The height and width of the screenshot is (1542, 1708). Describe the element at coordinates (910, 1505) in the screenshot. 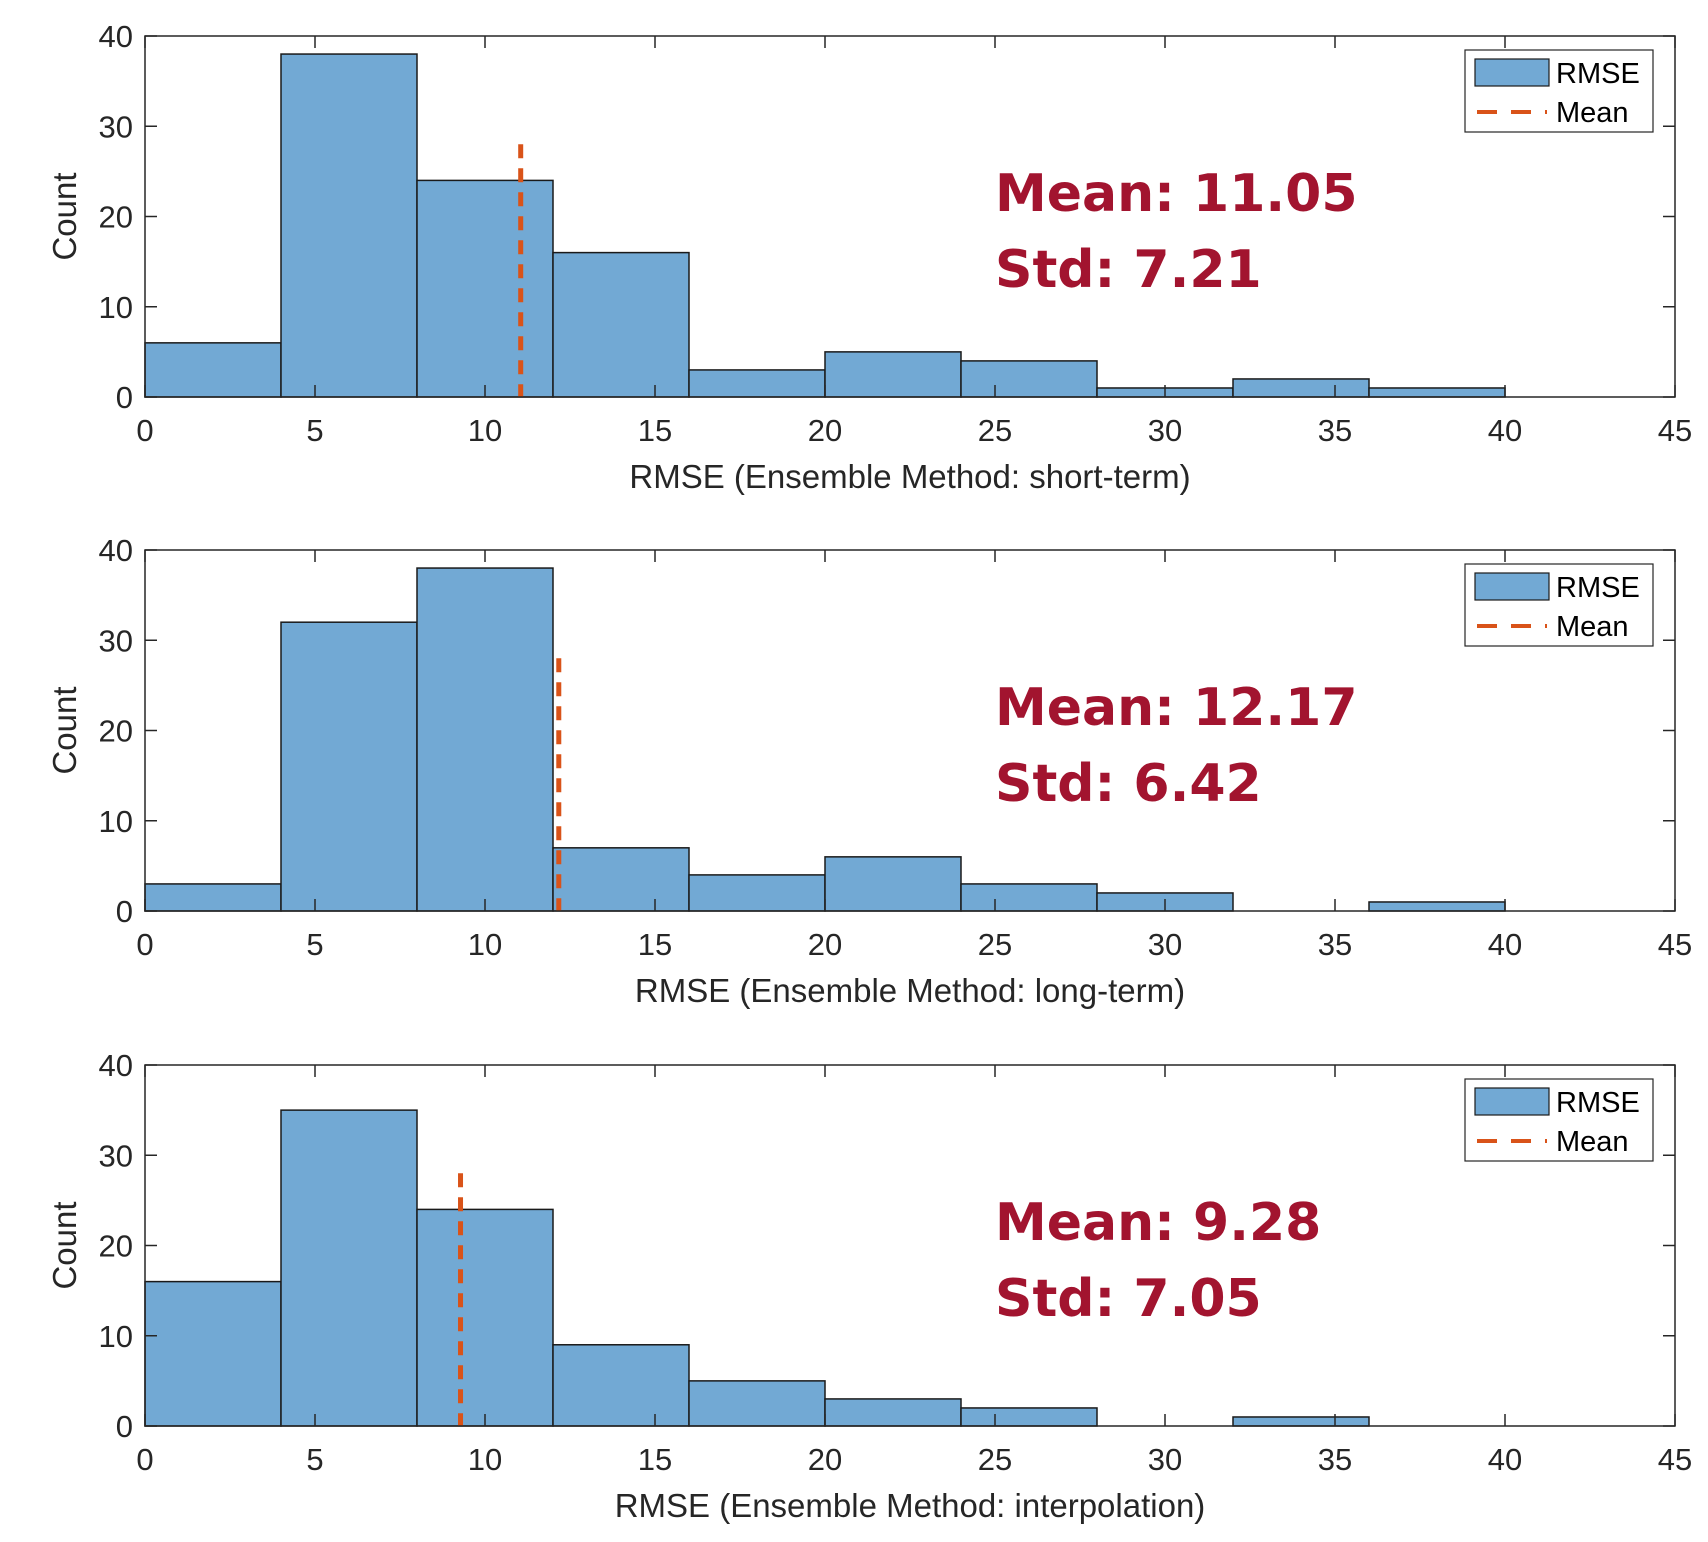

I see `x-axis-label: RMSE (Ensemble Method: interpolation)` at that location.